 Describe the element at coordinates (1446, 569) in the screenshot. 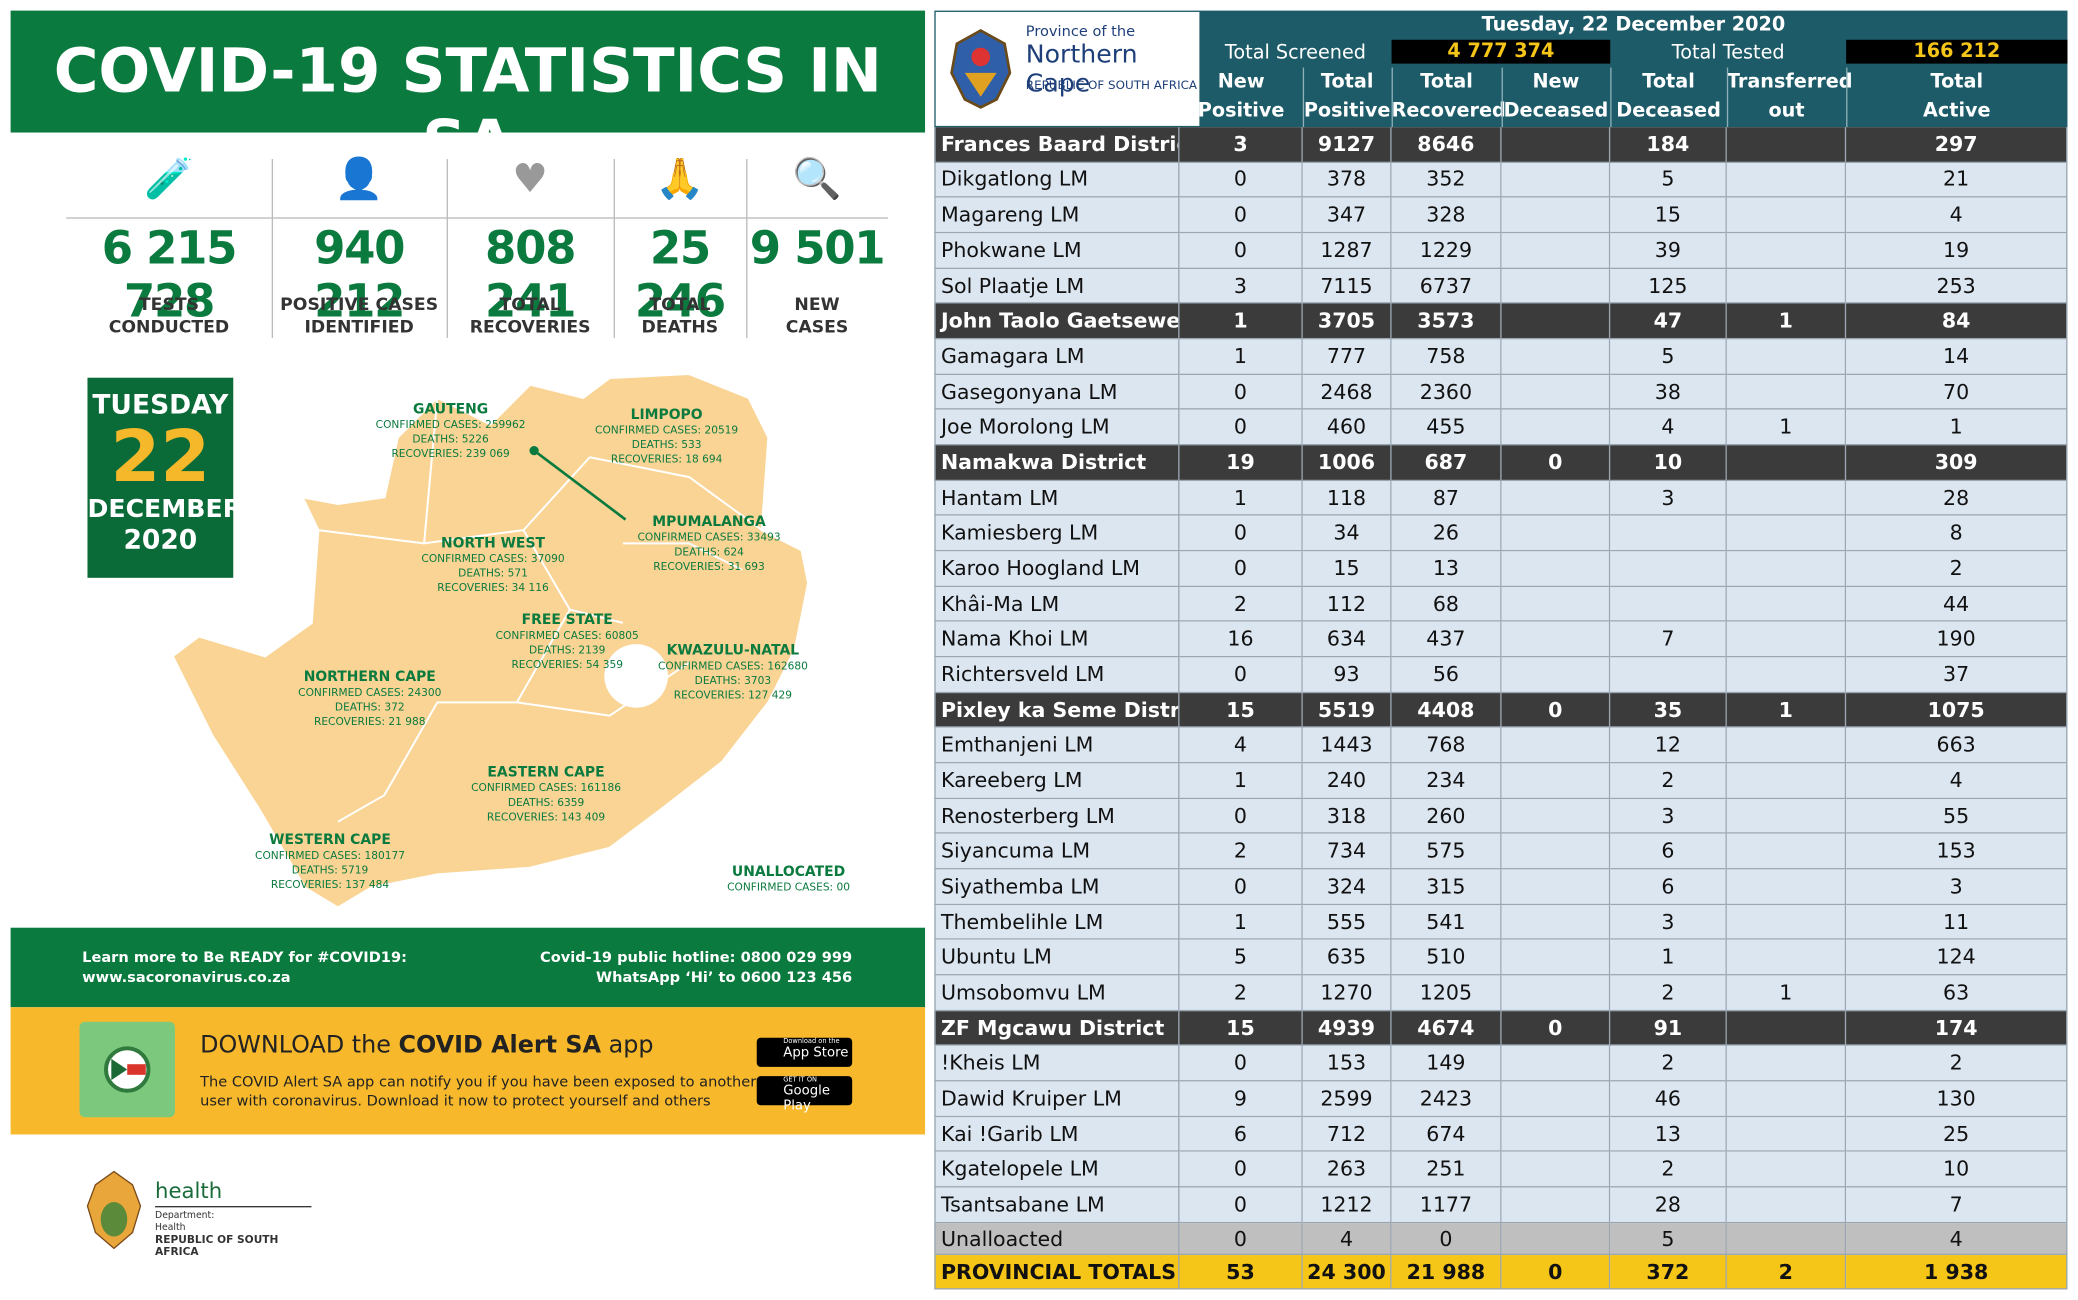

I see `table-cell: 13` at that location.